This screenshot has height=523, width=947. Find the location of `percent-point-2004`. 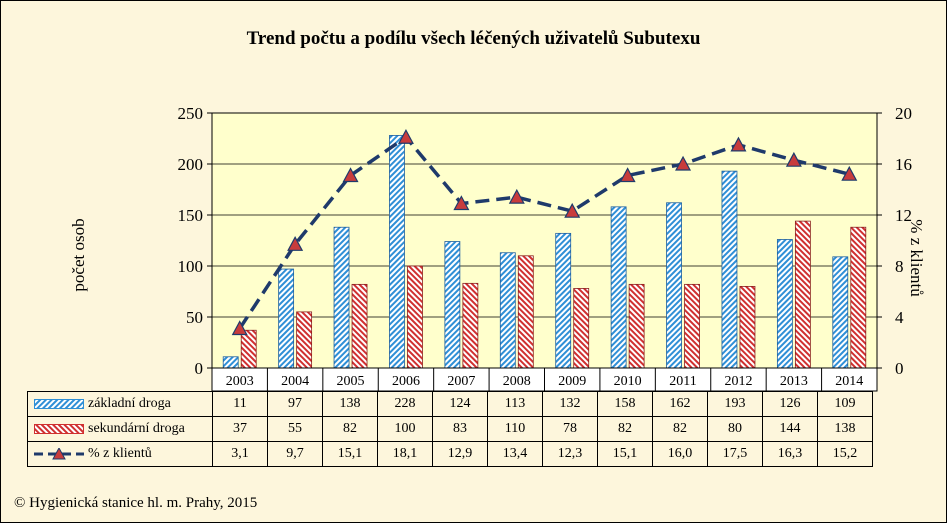

percent-point-2004 is located at coordinates (295, 243).